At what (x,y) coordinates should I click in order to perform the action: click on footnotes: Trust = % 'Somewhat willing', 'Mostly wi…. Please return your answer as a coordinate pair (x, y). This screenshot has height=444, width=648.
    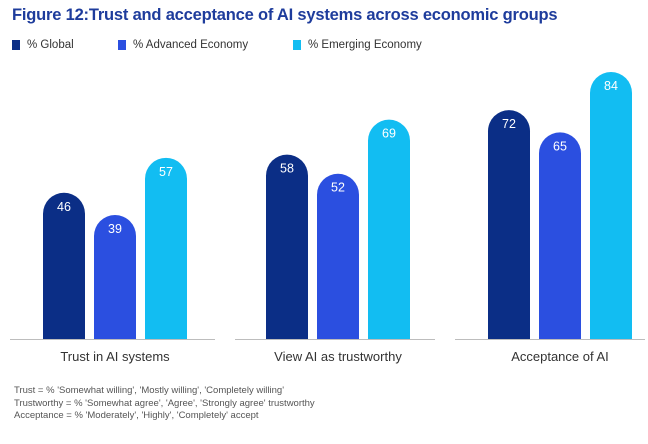
    Looking at the image, I should click on (164, 404).